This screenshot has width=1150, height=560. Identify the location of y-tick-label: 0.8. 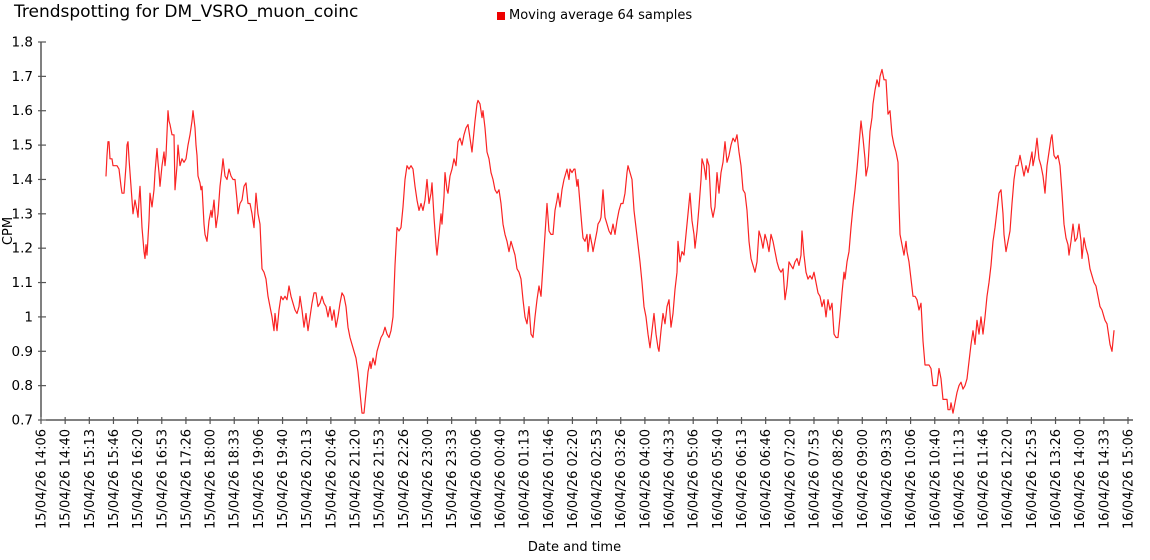
(22, 386).